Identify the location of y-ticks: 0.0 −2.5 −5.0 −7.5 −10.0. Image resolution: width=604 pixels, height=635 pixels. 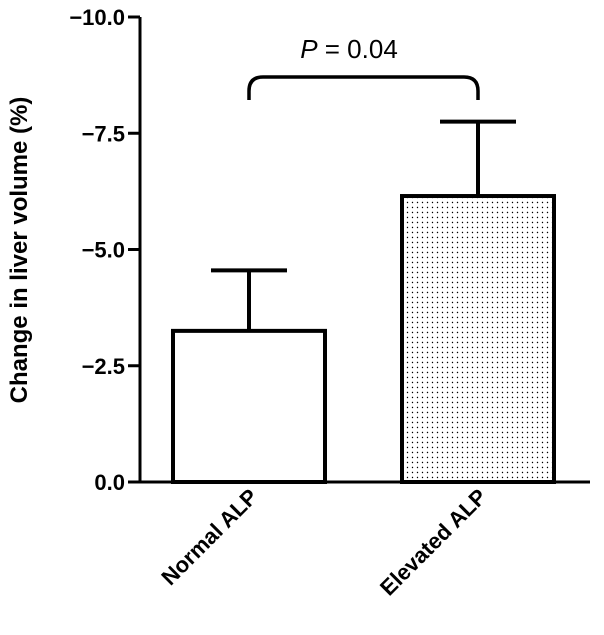
(104, 250).